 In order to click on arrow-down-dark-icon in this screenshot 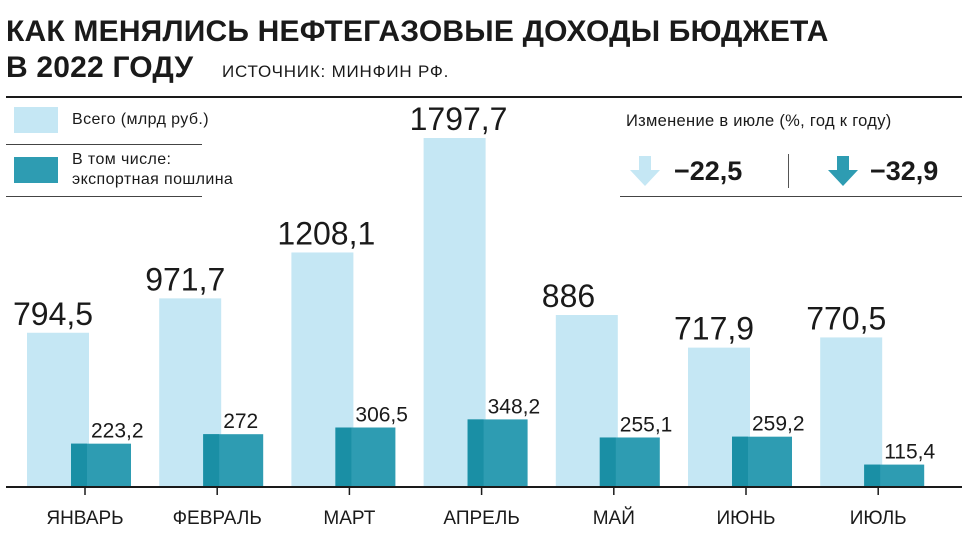, I will do `click(843, 171)`.